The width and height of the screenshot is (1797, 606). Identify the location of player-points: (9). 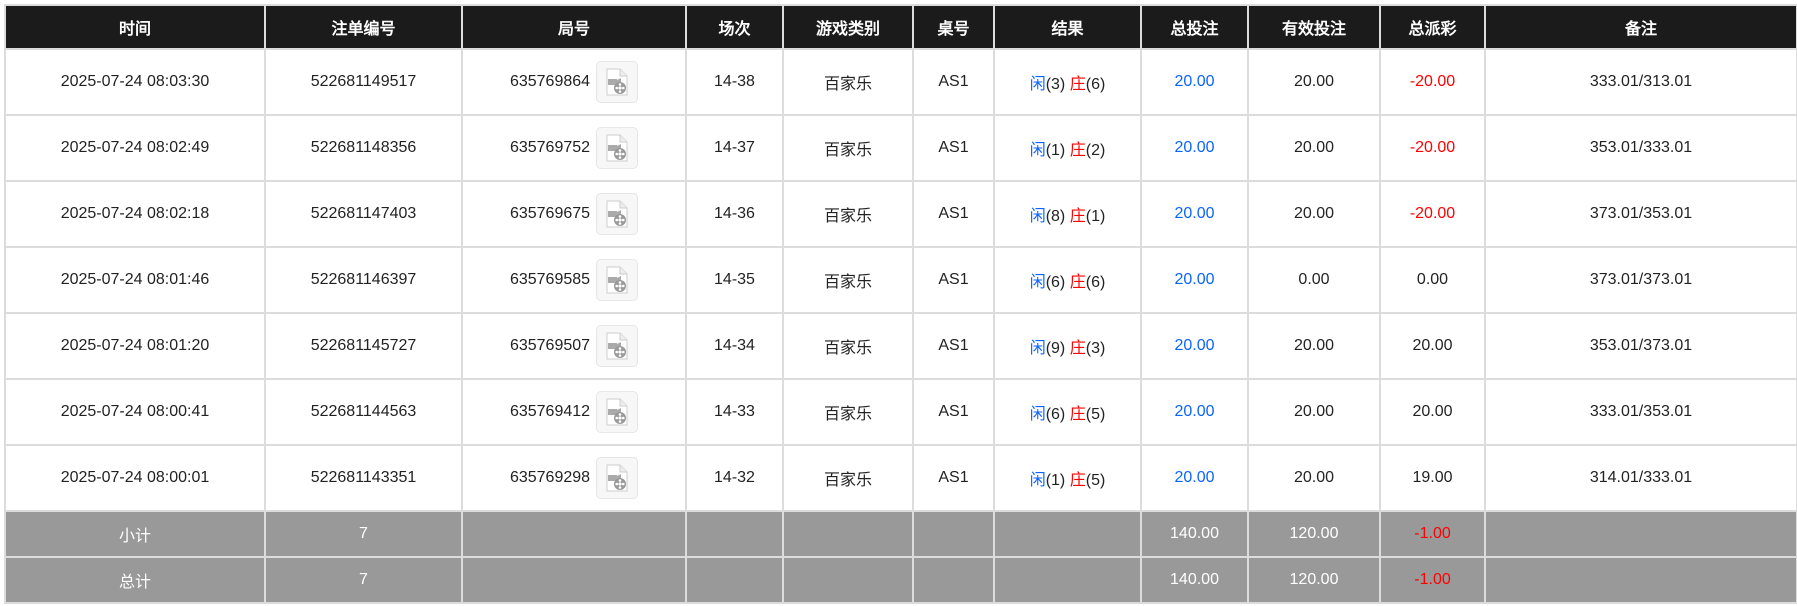
(1055, 348).